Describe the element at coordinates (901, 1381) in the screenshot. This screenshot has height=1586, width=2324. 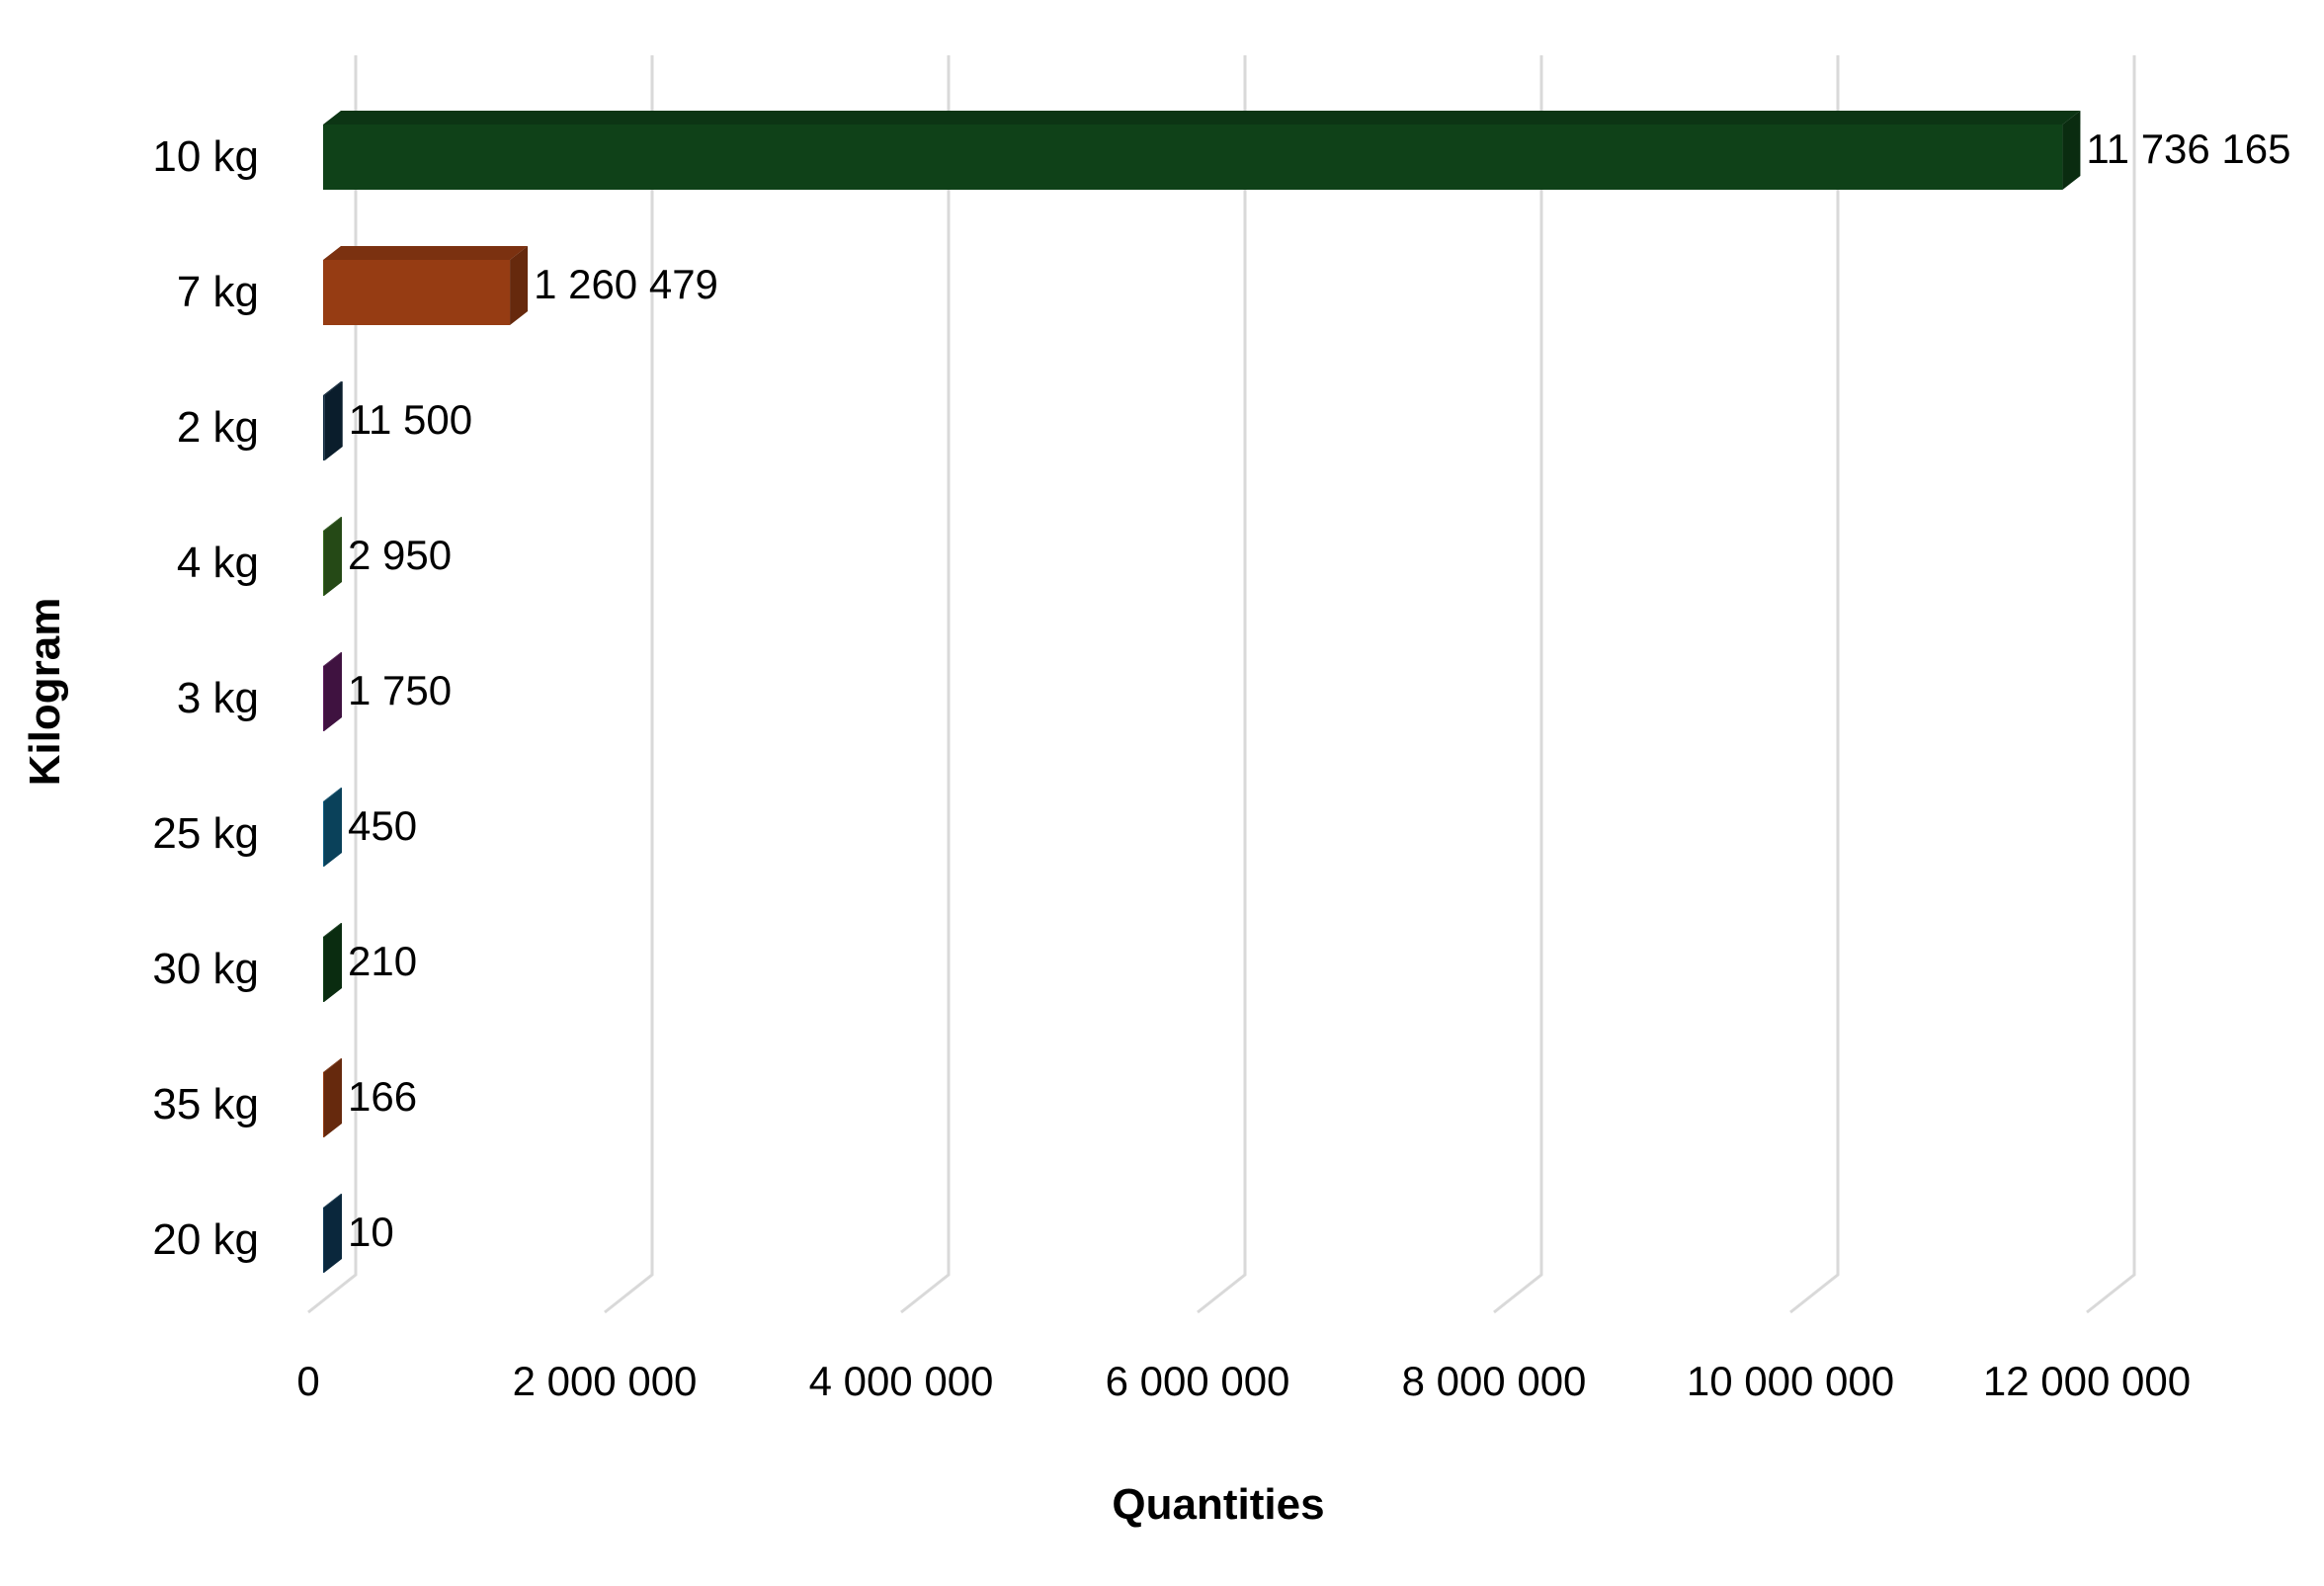
I see `x-tick-label: 4 000 000` at that location.